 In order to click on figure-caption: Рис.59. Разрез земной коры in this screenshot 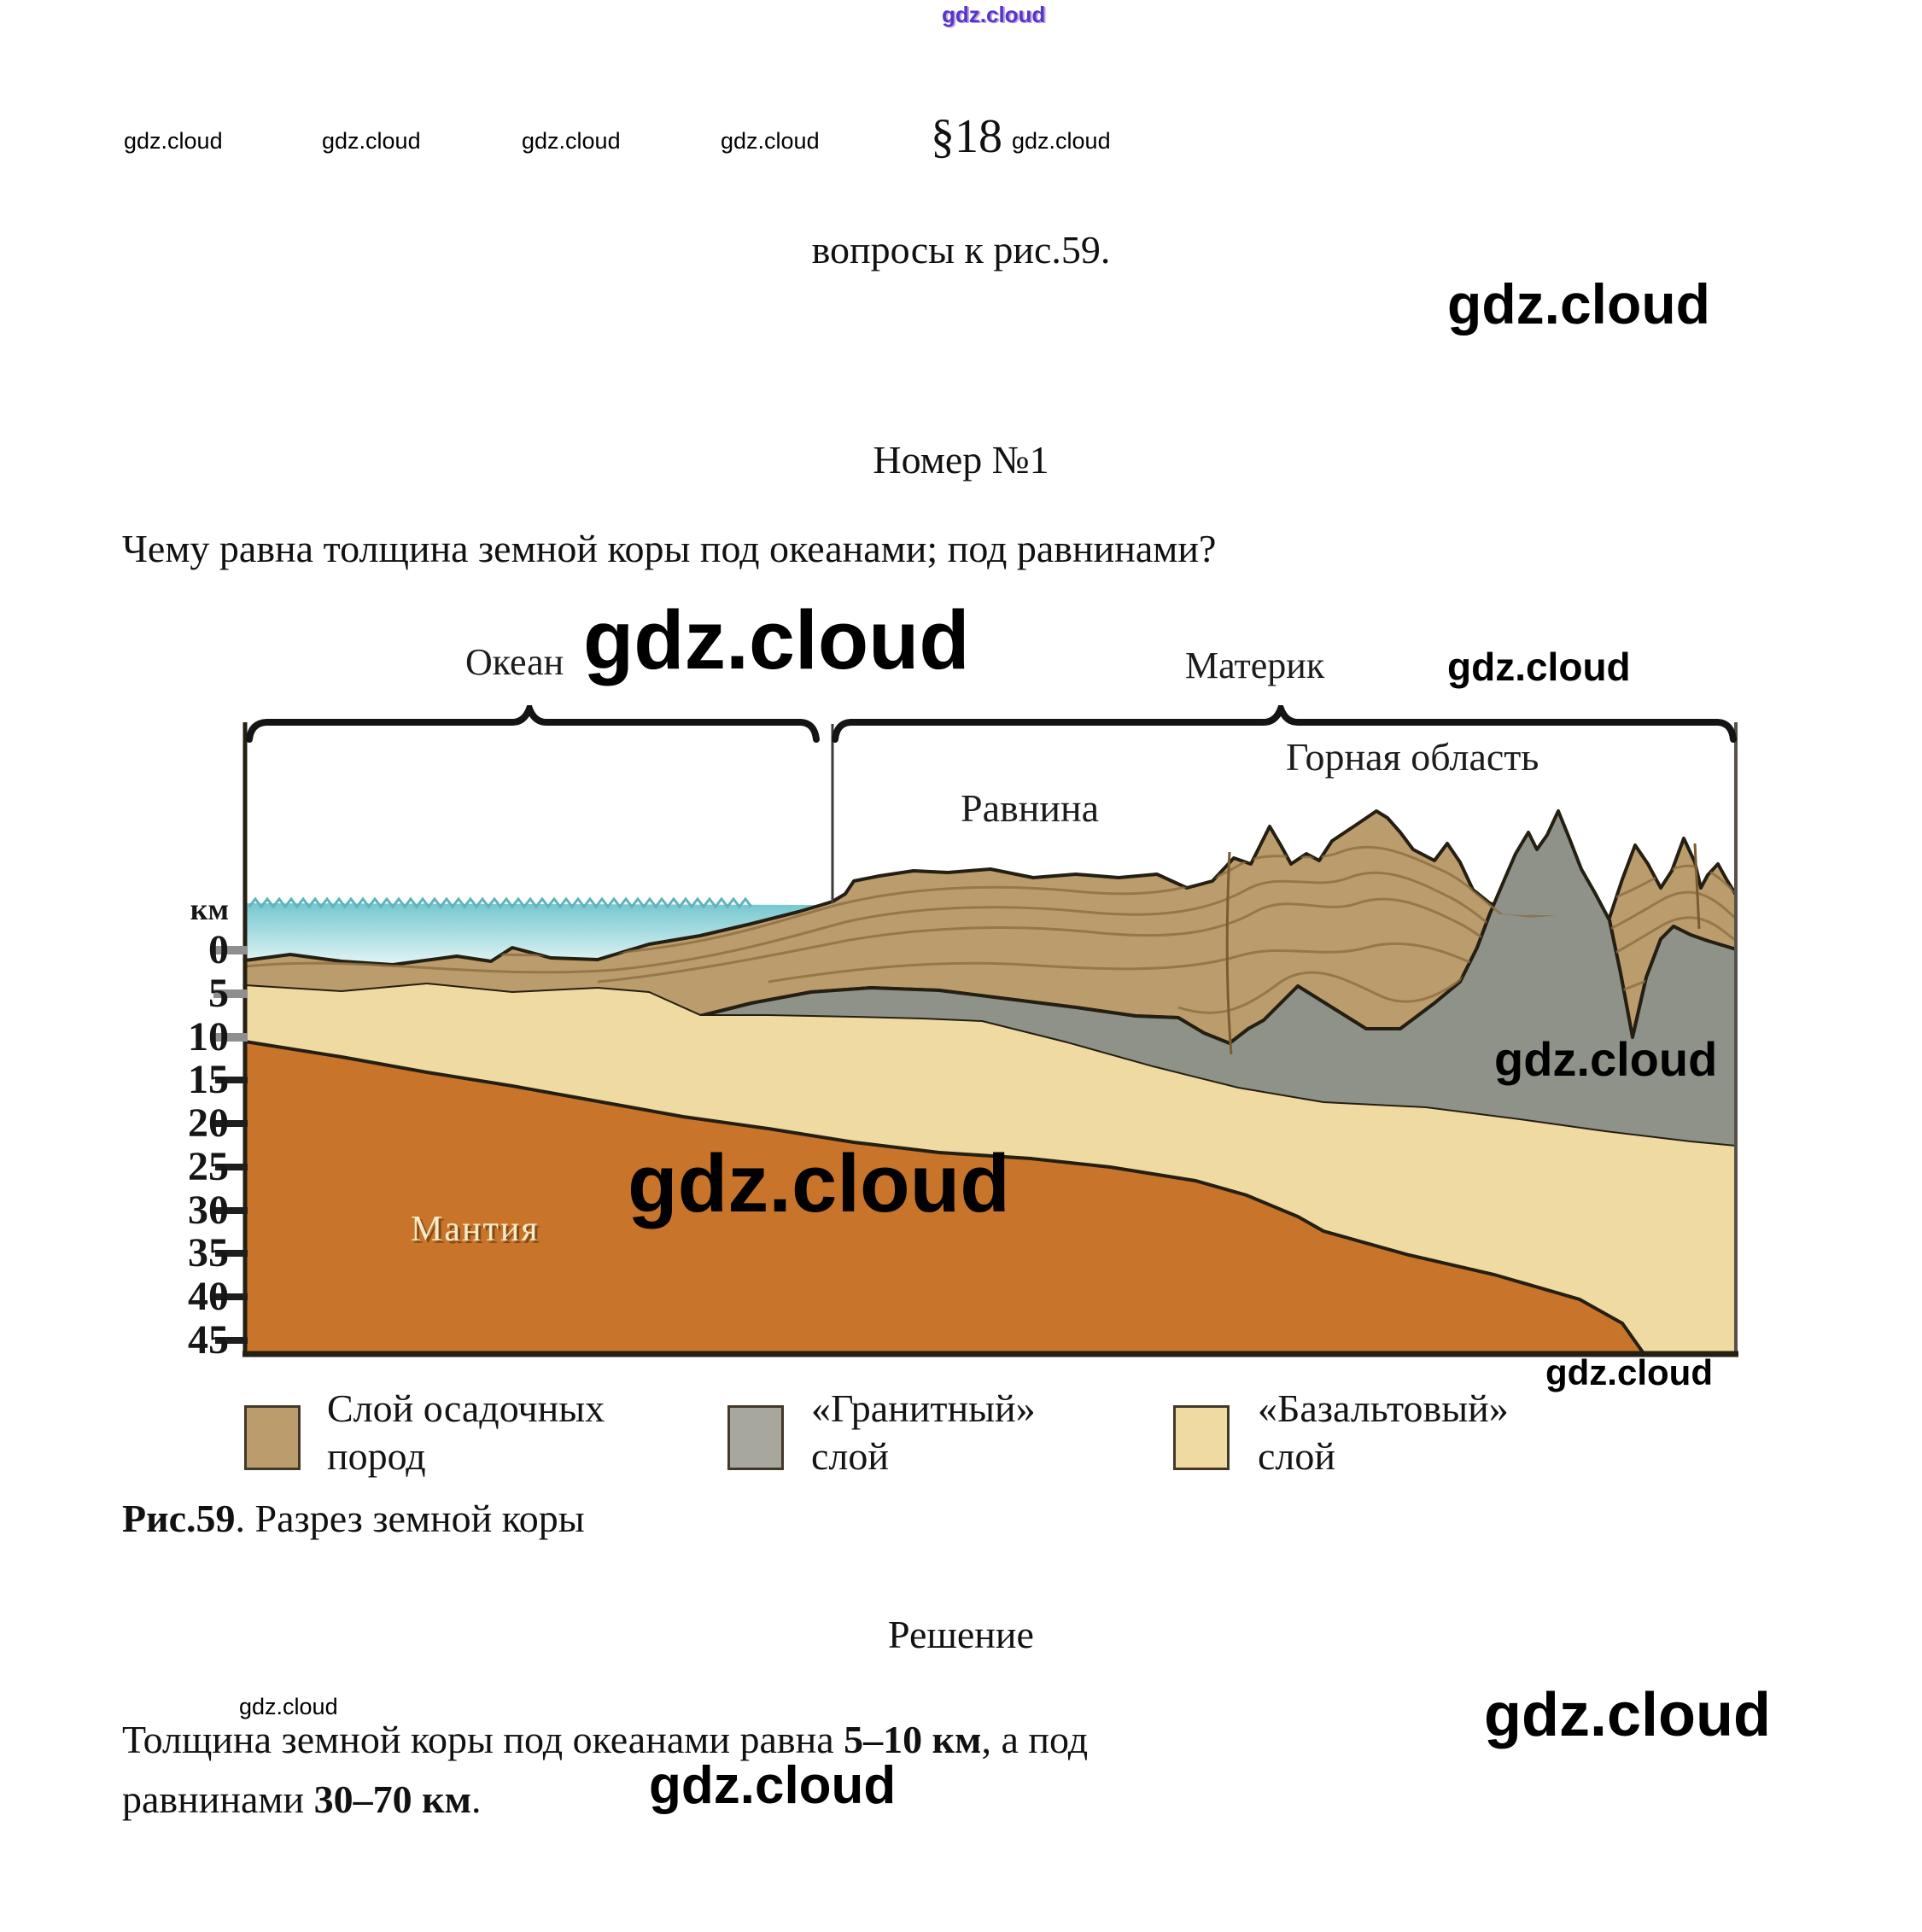, I will do `click(353, 1518)`.